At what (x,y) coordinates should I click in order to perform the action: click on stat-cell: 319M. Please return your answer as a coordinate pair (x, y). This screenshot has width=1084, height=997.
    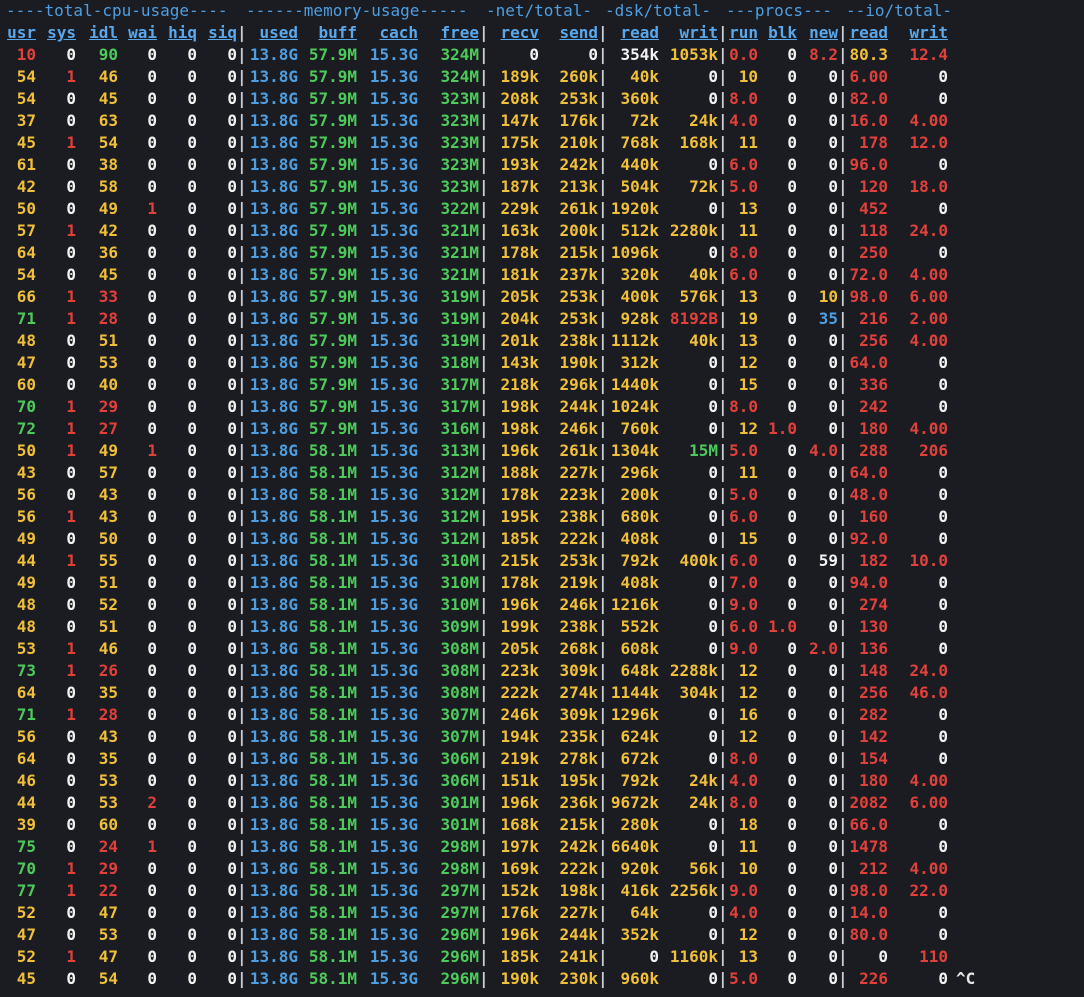
    Looking at the image, I should click on (459, 296).